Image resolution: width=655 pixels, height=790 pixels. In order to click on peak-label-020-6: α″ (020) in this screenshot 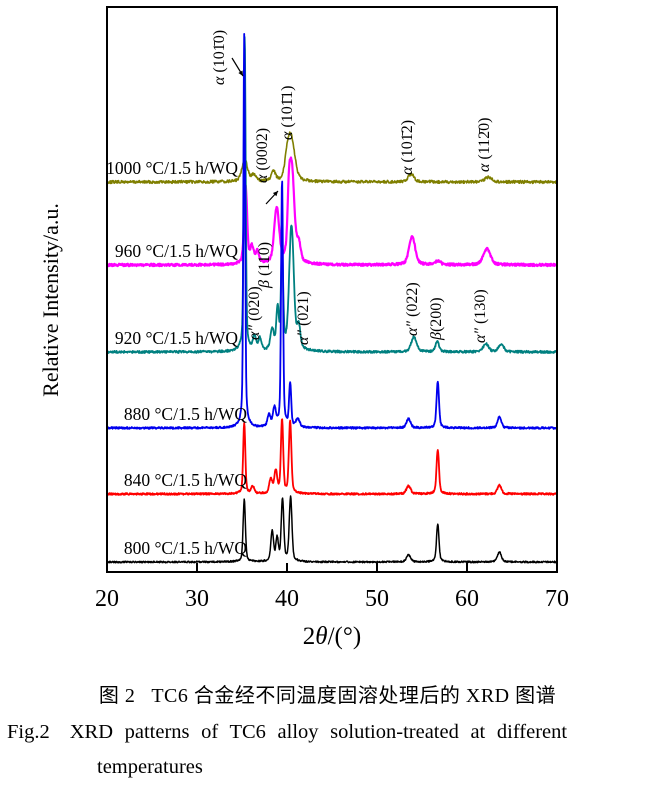, I will do `click(254, 313)`.